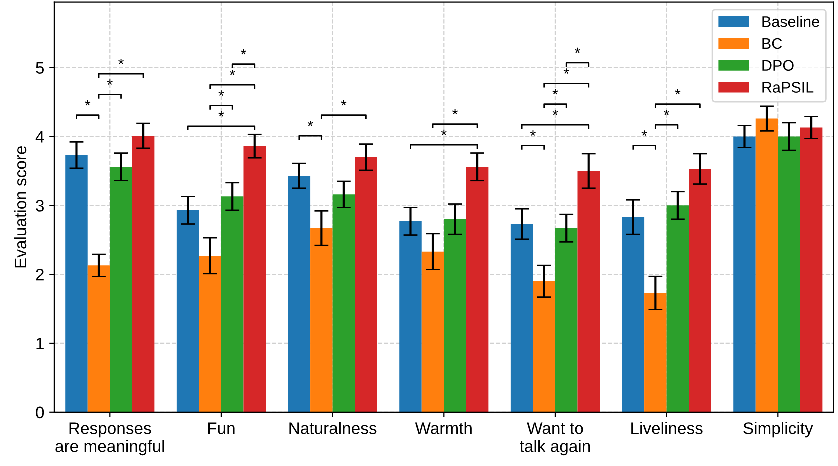 The height and width of the screenshot is (466, 838). What do you see at coordinates (40, 274) in the screenshot?
I see `y-tick-label: 2` at bounding box center [40, 274].